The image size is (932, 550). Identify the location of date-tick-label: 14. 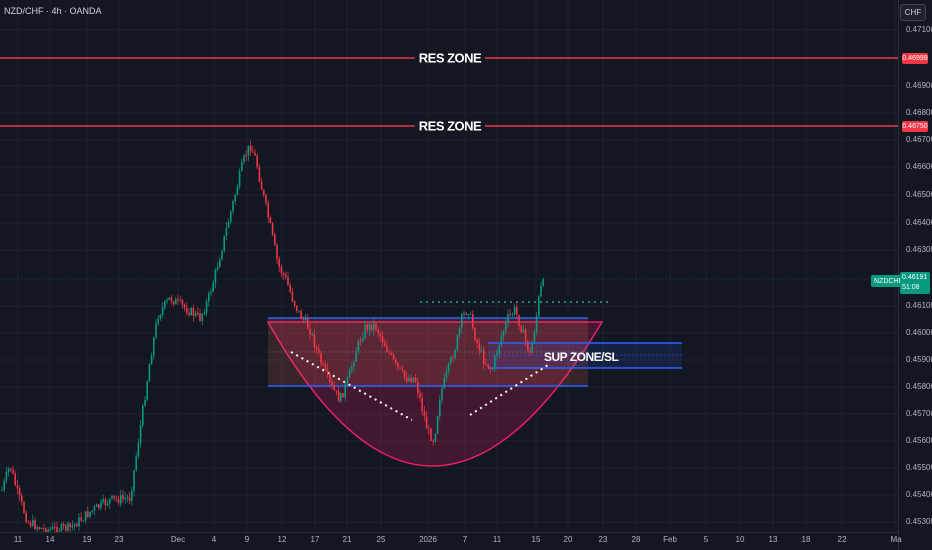
(50, 539).